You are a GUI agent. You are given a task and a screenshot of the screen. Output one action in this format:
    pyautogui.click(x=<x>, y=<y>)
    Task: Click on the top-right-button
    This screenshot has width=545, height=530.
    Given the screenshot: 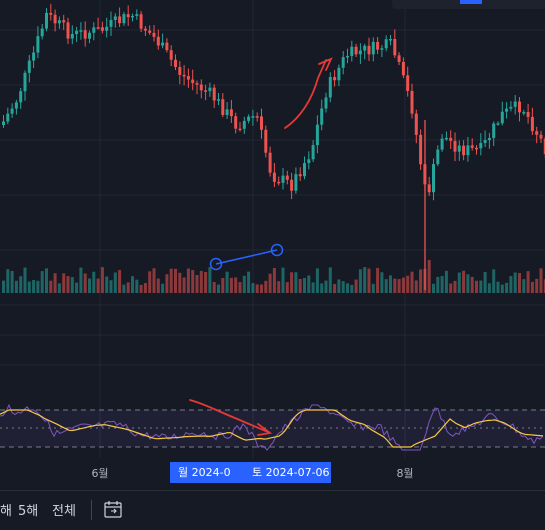 What is the action you would take?
    pyautogui.click(x=471, y=2)
    